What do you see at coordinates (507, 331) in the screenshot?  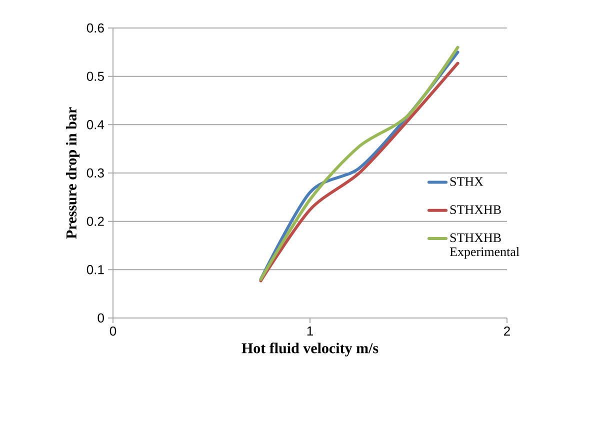 I see `x-tick-label: 2` at bounding box center [507, 331].